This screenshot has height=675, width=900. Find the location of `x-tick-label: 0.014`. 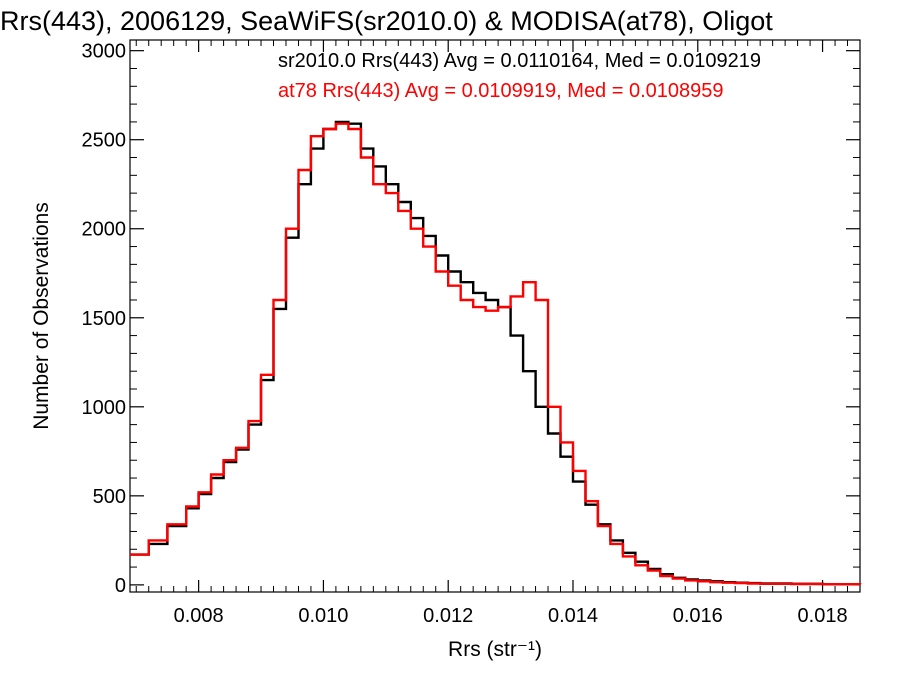

x-tick-label: 0.014 is located at coordinates (573, 616).